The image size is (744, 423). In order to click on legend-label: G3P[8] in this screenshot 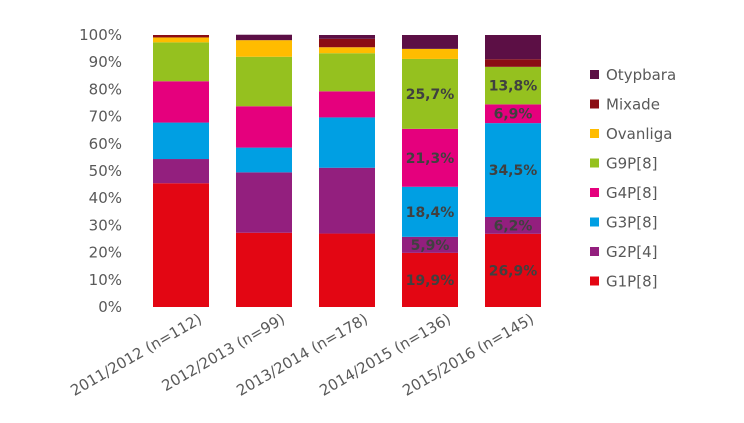, I will do `click(631, 223)`.